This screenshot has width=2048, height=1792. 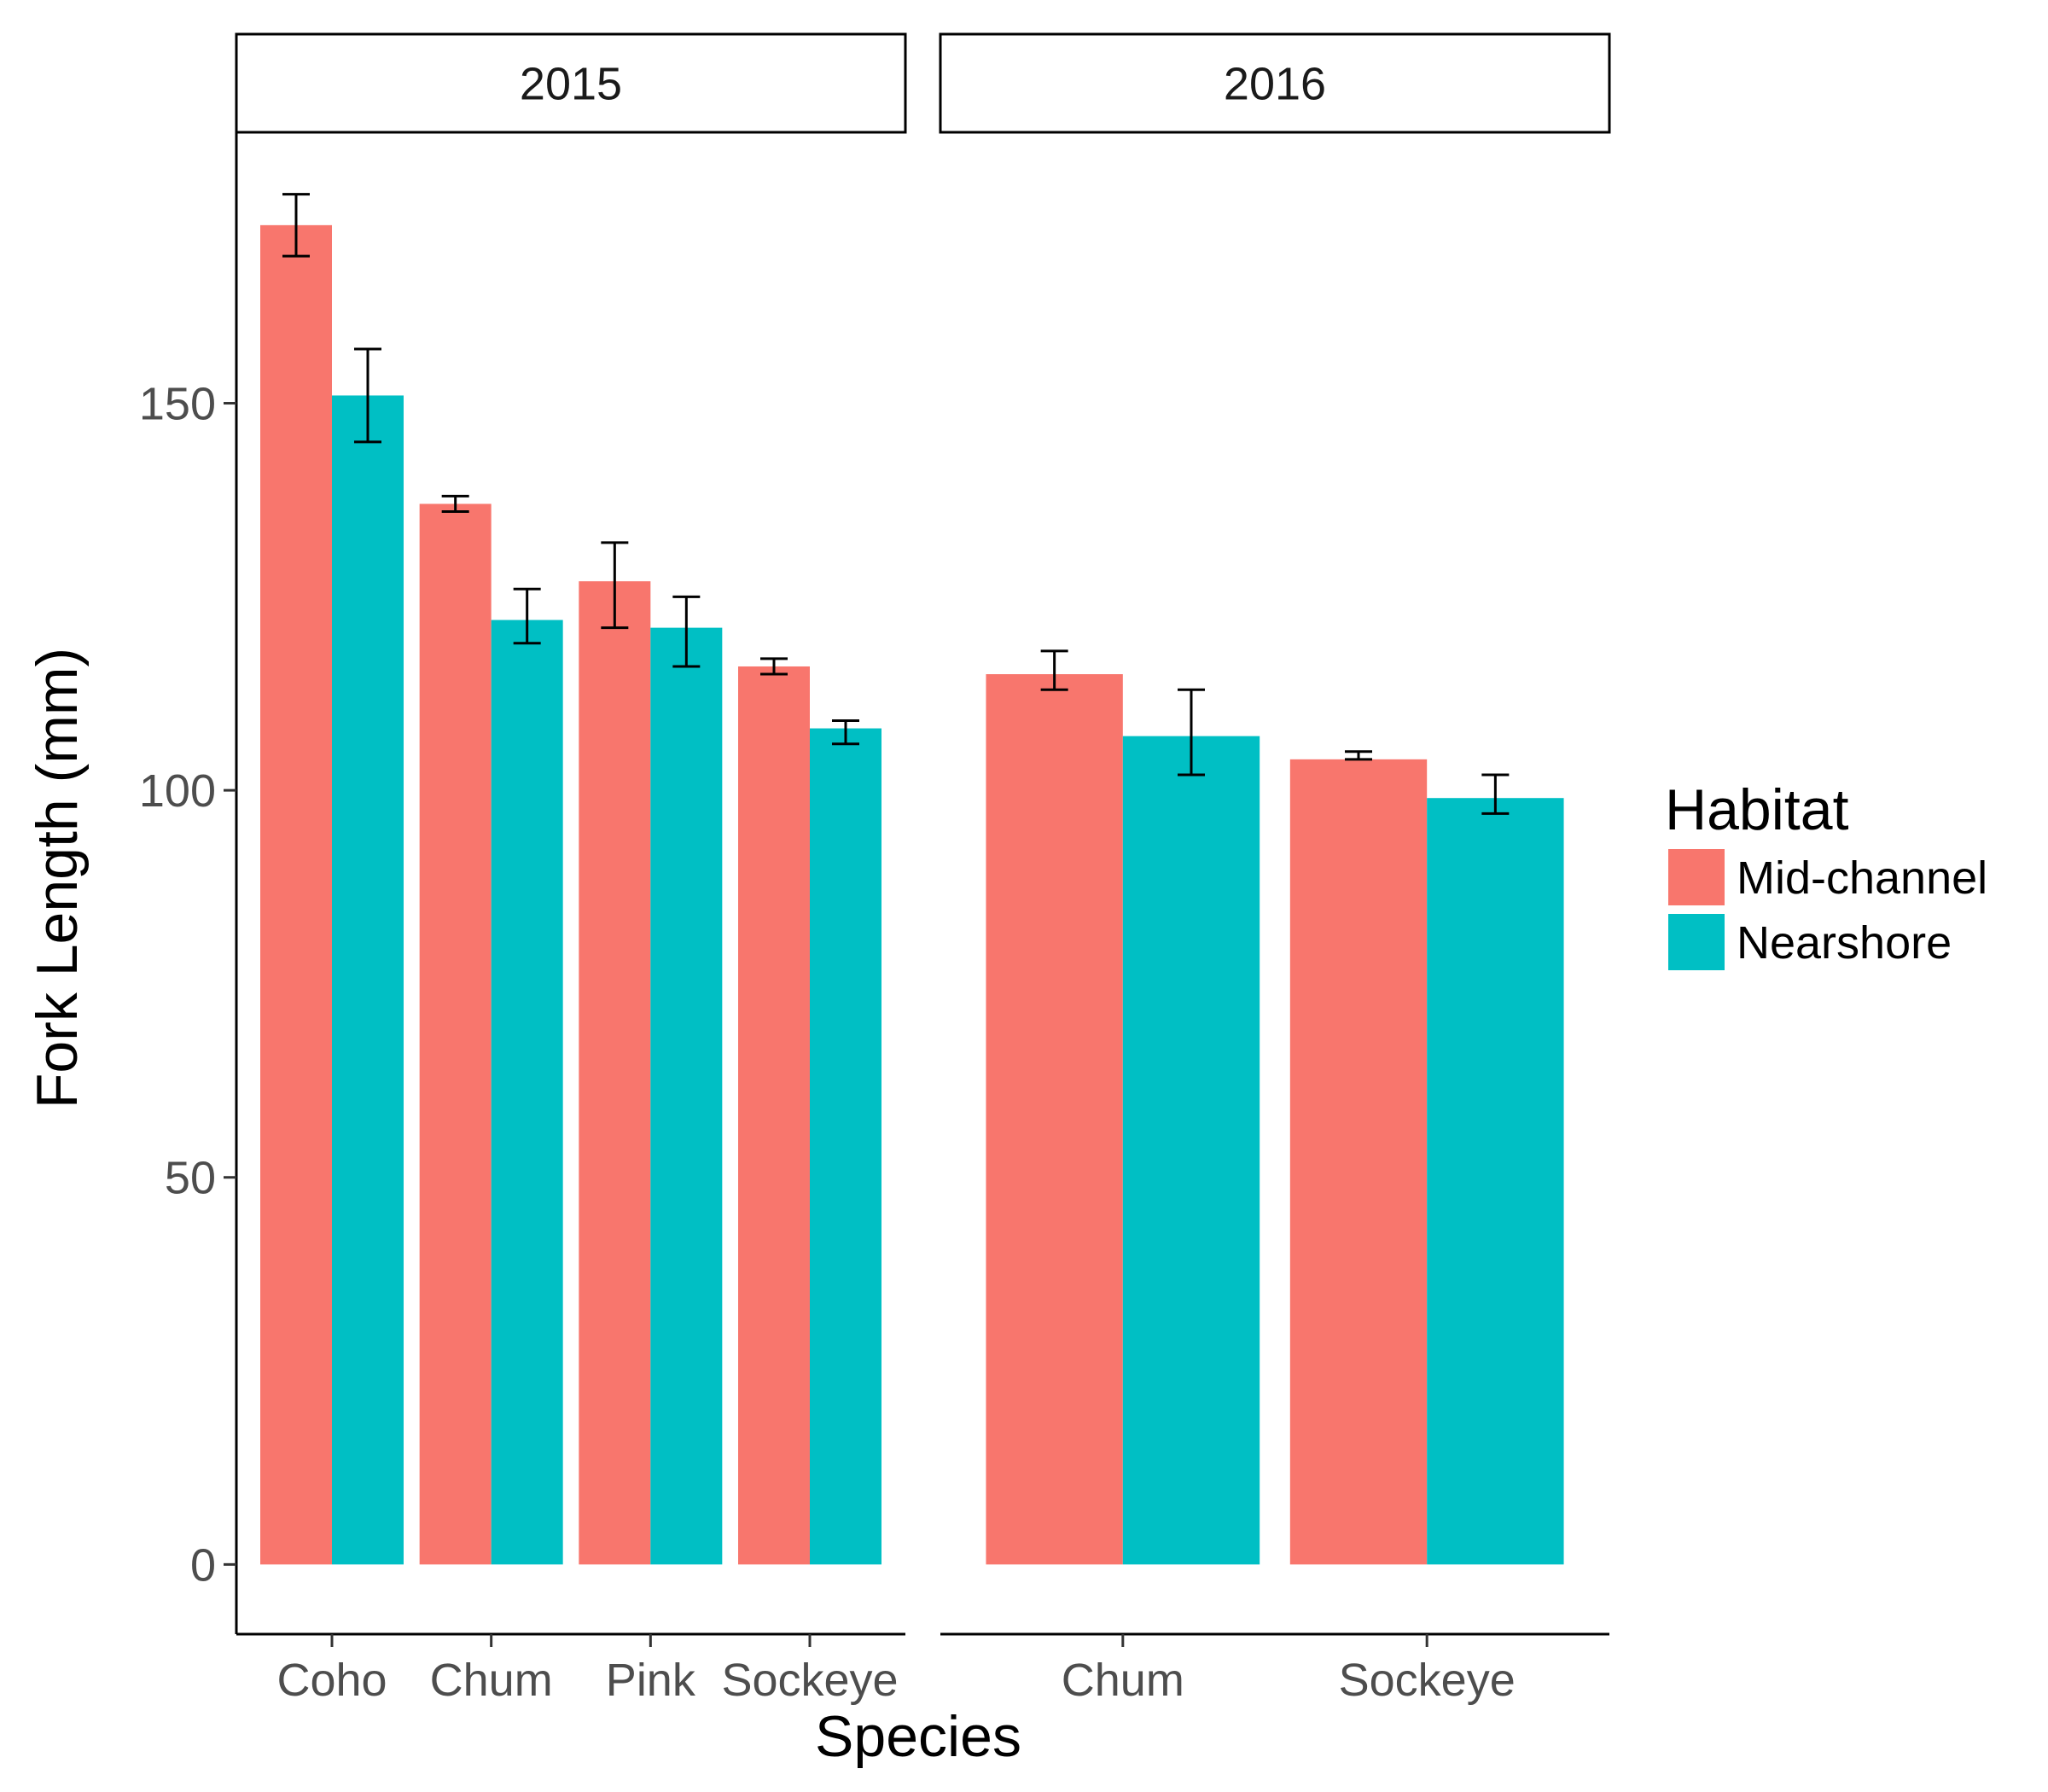 I want to click on bar-2015-chum-mid-channel, so click(x=456, y=1034).